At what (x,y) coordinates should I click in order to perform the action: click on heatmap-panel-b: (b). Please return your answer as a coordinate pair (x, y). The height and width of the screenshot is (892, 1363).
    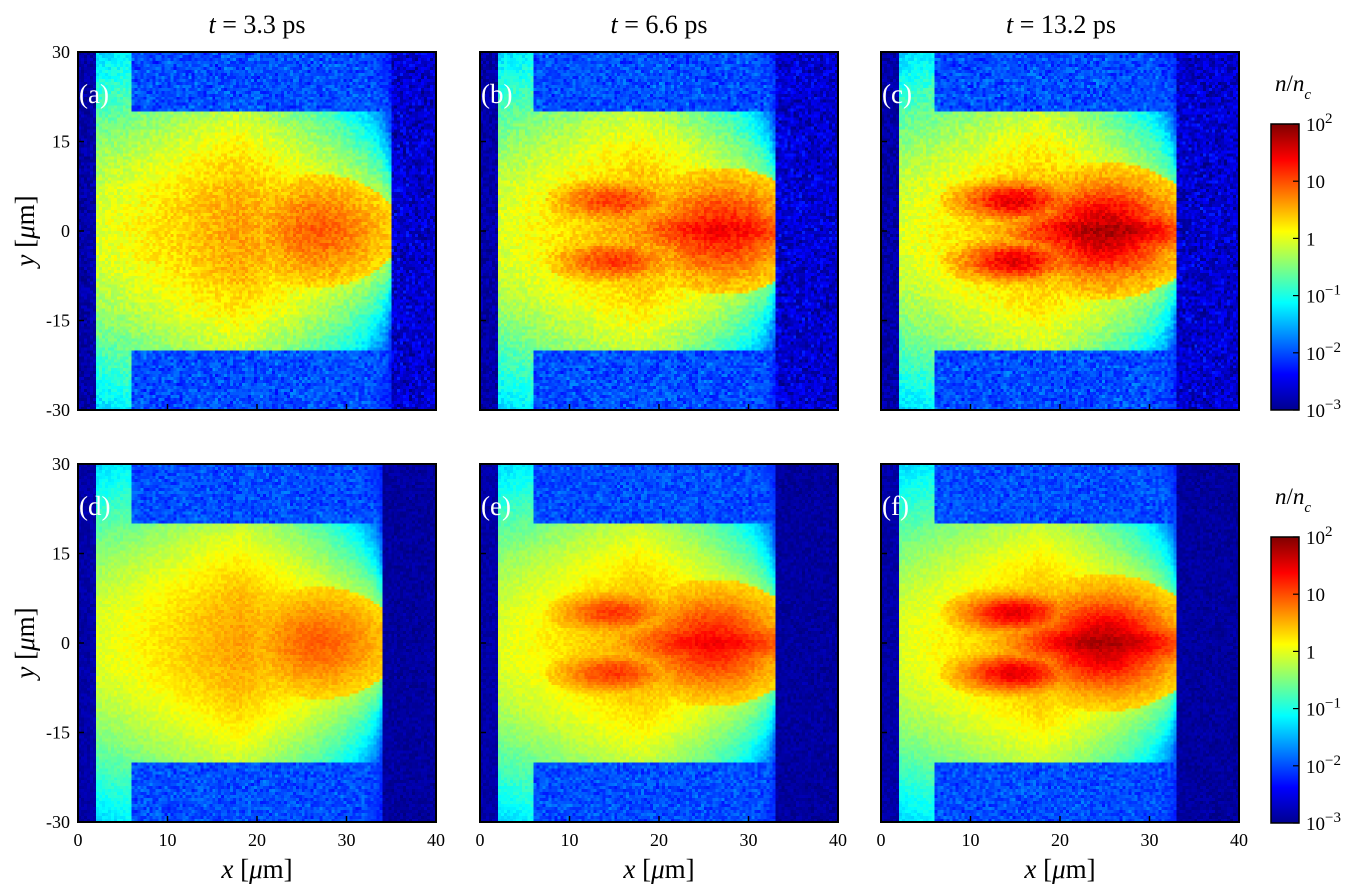
    Looking at the image, I should click on (659, 231).